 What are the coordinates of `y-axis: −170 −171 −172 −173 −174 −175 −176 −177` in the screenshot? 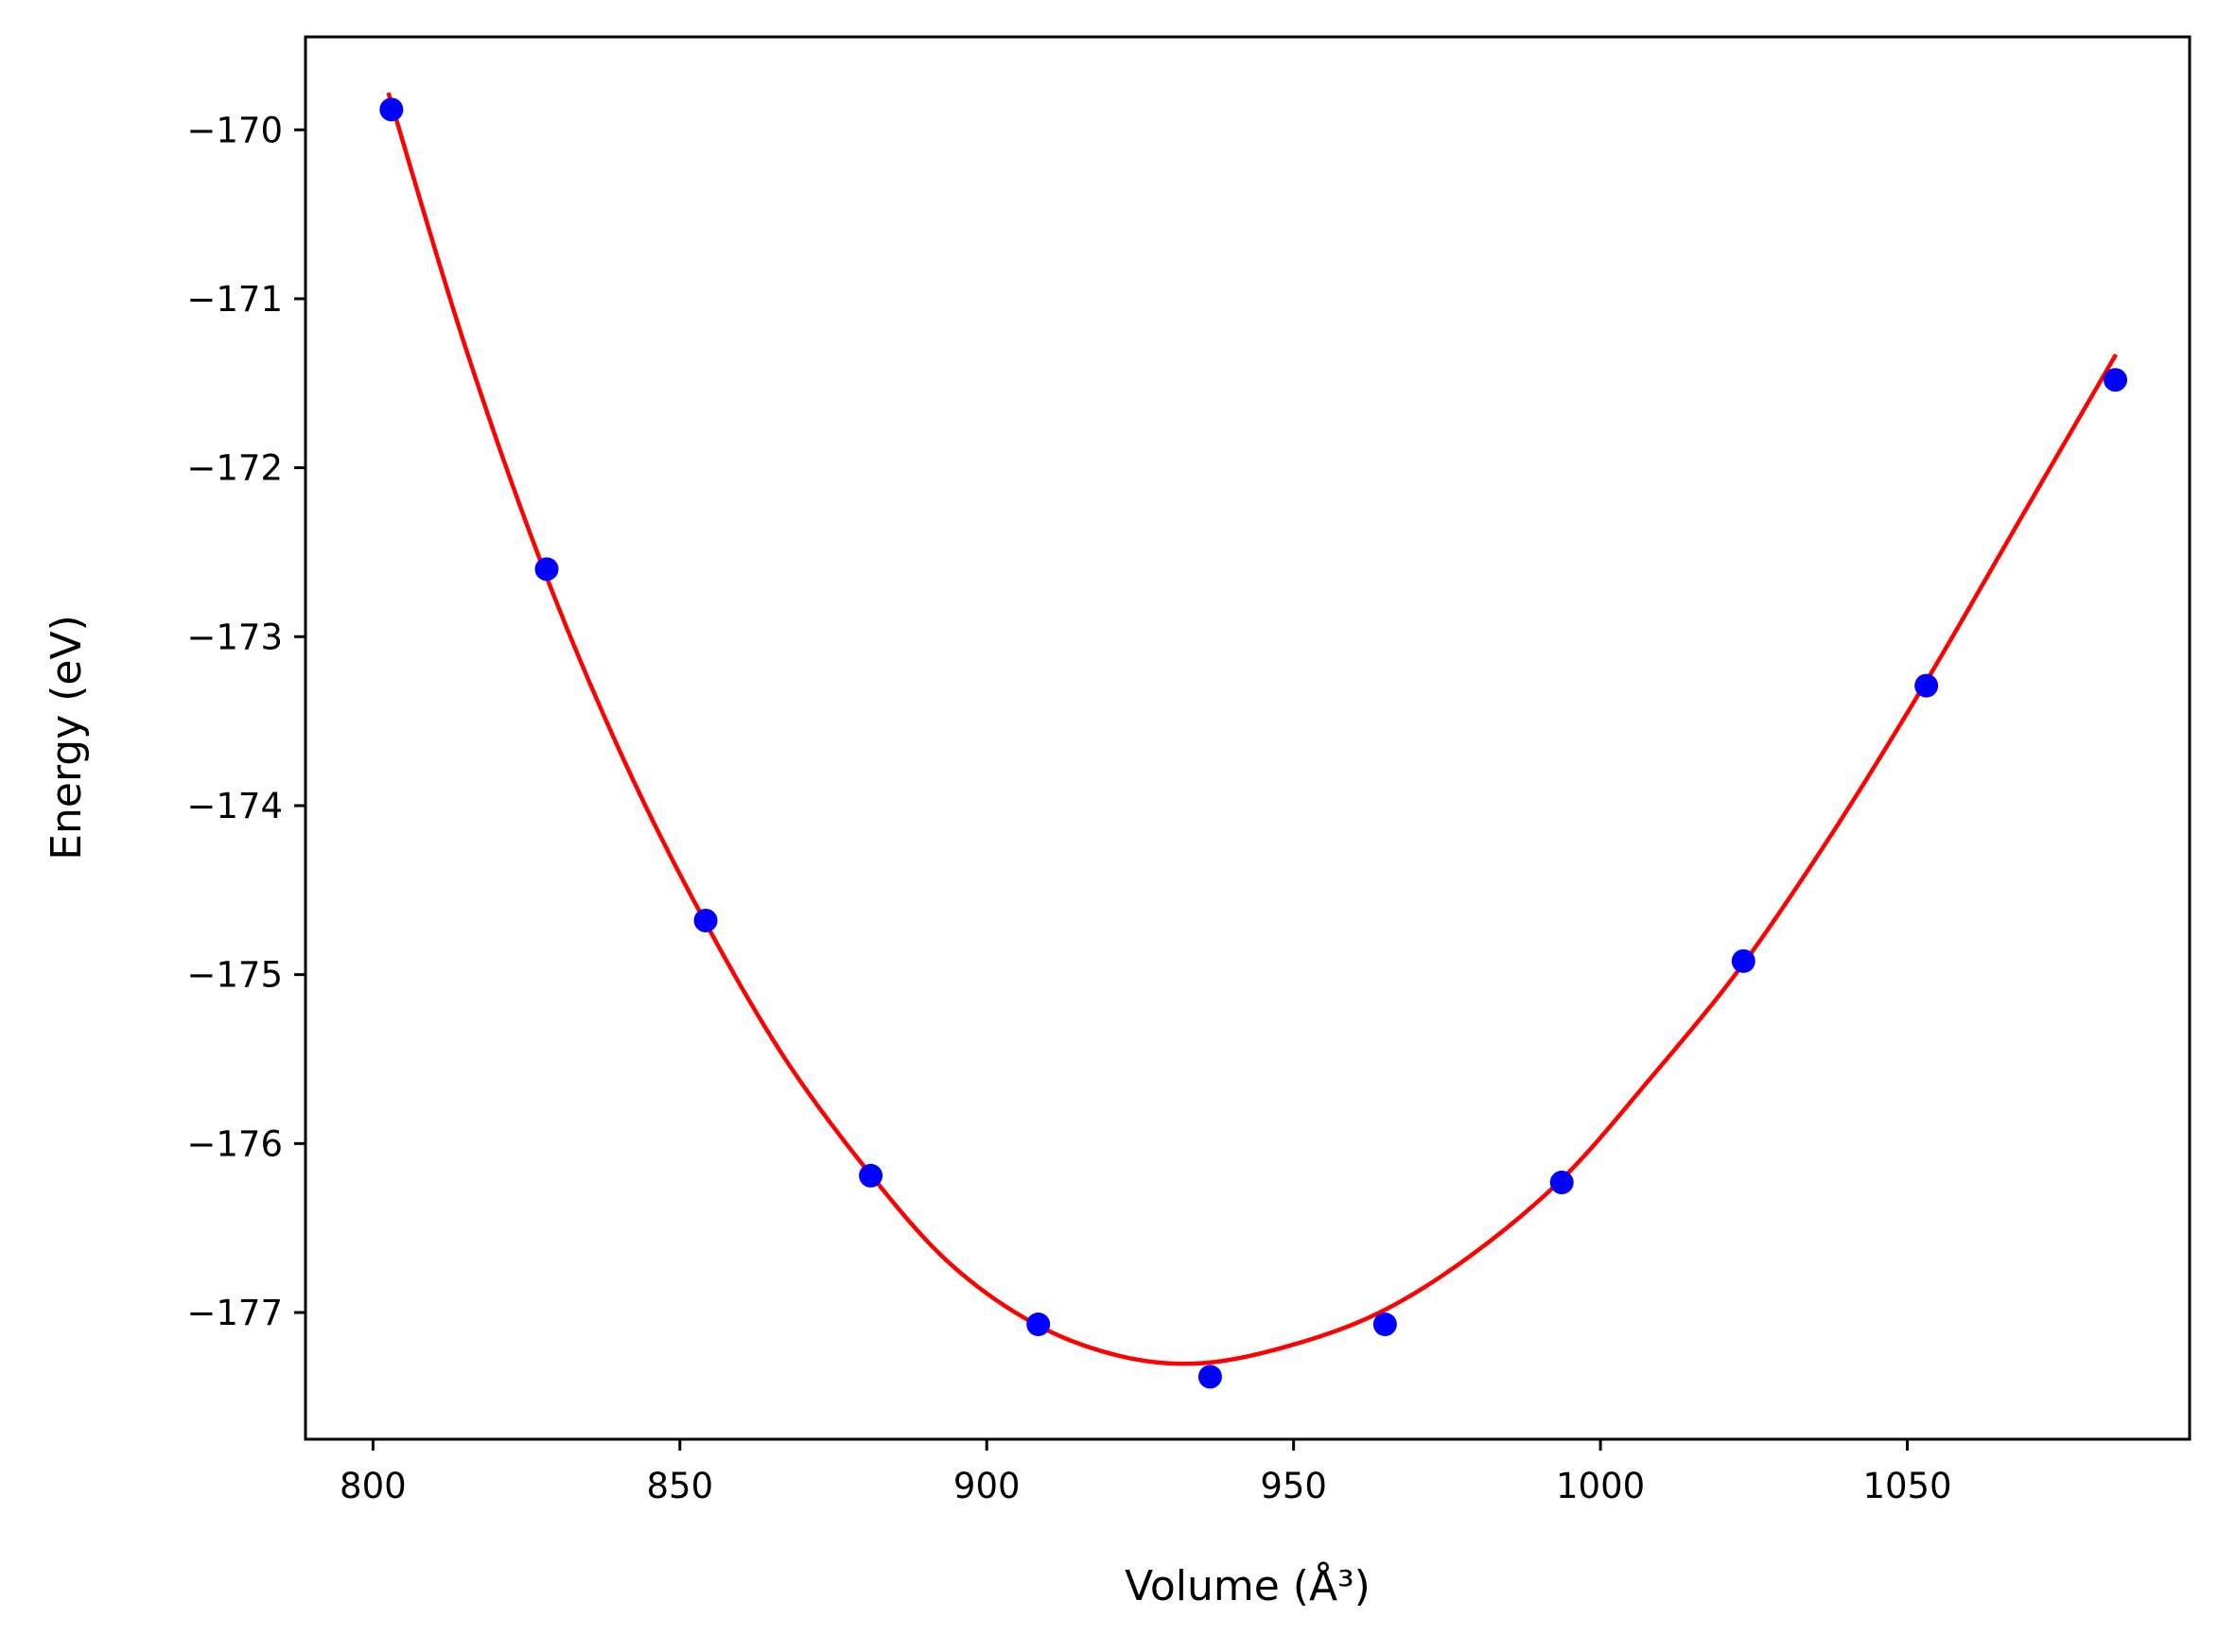 It's located at (246, 722).